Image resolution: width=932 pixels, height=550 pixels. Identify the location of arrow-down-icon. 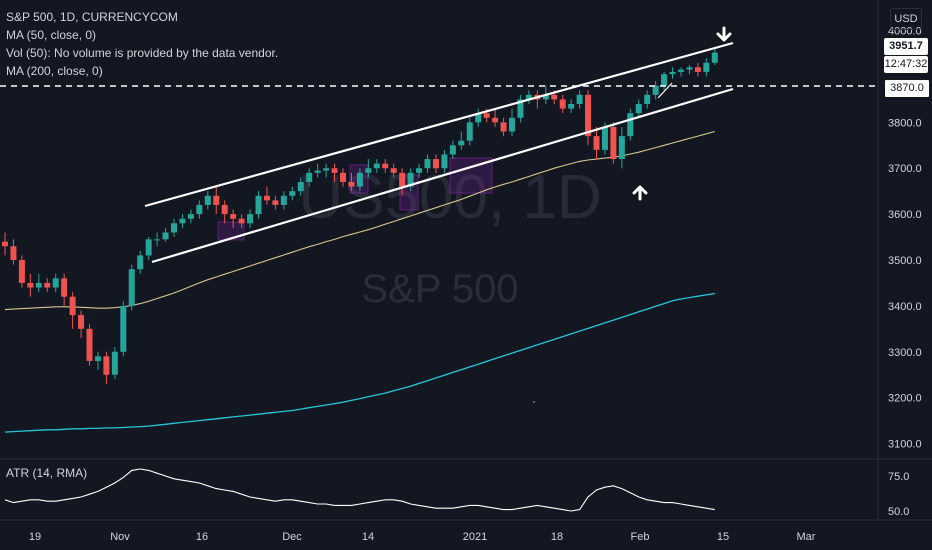
(724, 34).